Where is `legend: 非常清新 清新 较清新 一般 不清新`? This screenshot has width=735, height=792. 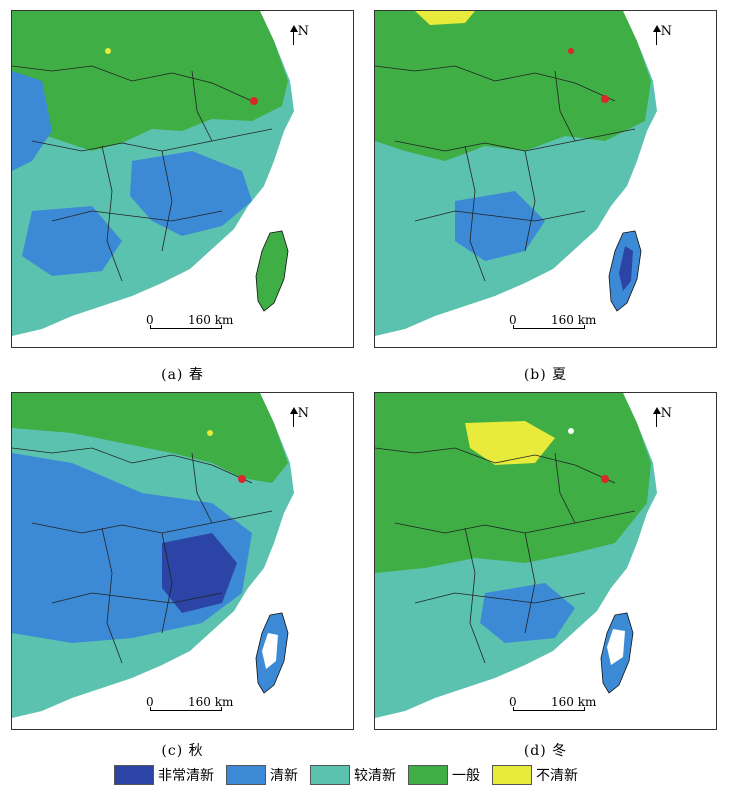 legend: 非常清新 清新 较清新 一般 不清新 is located at coordinates (352, 775).